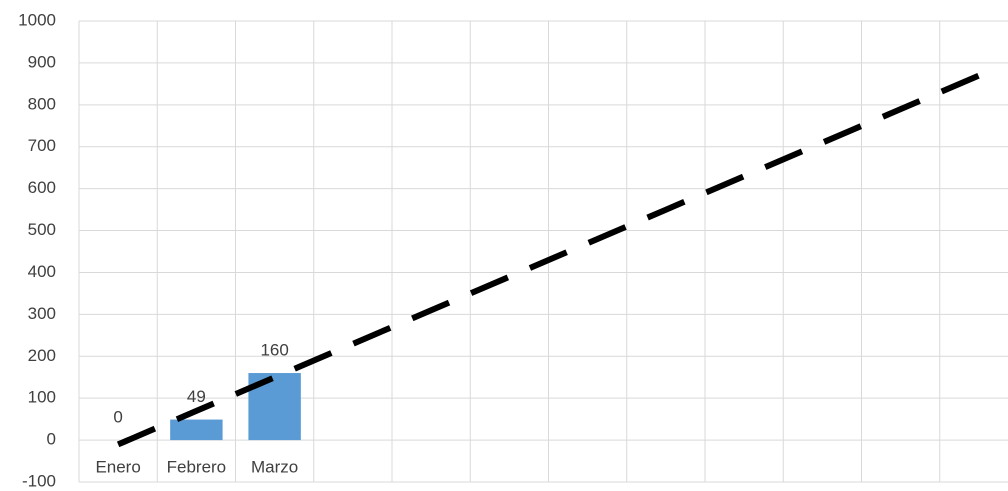 The width and height of the screenshot is (1008, 491). What do you see at coordinates (42, 229) in the screenshot?
I see `y-tick-label: 500` at bounding box center [42, 229].